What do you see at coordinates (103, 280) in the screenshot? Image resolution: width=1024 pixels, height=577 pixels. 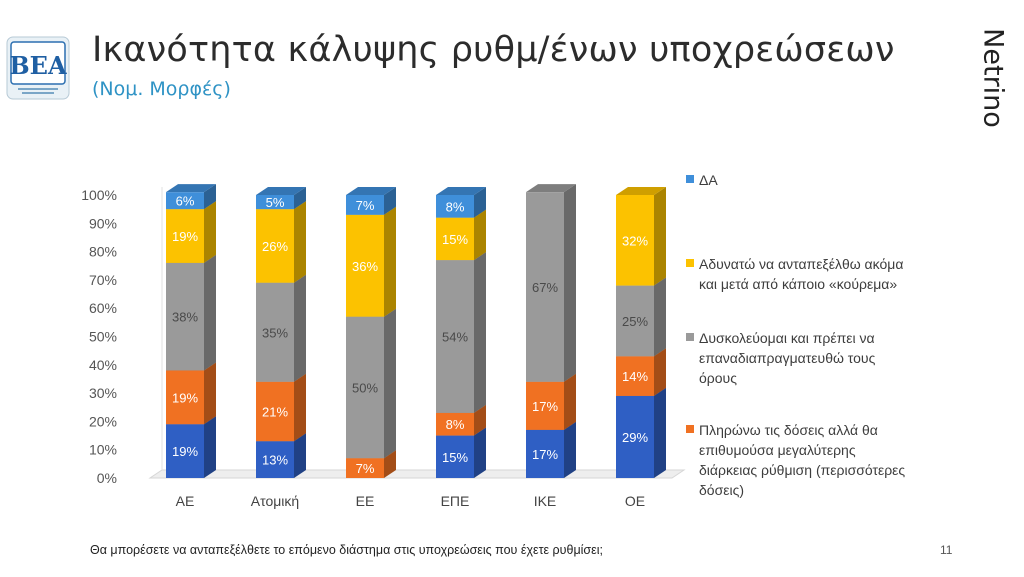 I see `y-tick-label: 70%` at bounding box center [103, 280].